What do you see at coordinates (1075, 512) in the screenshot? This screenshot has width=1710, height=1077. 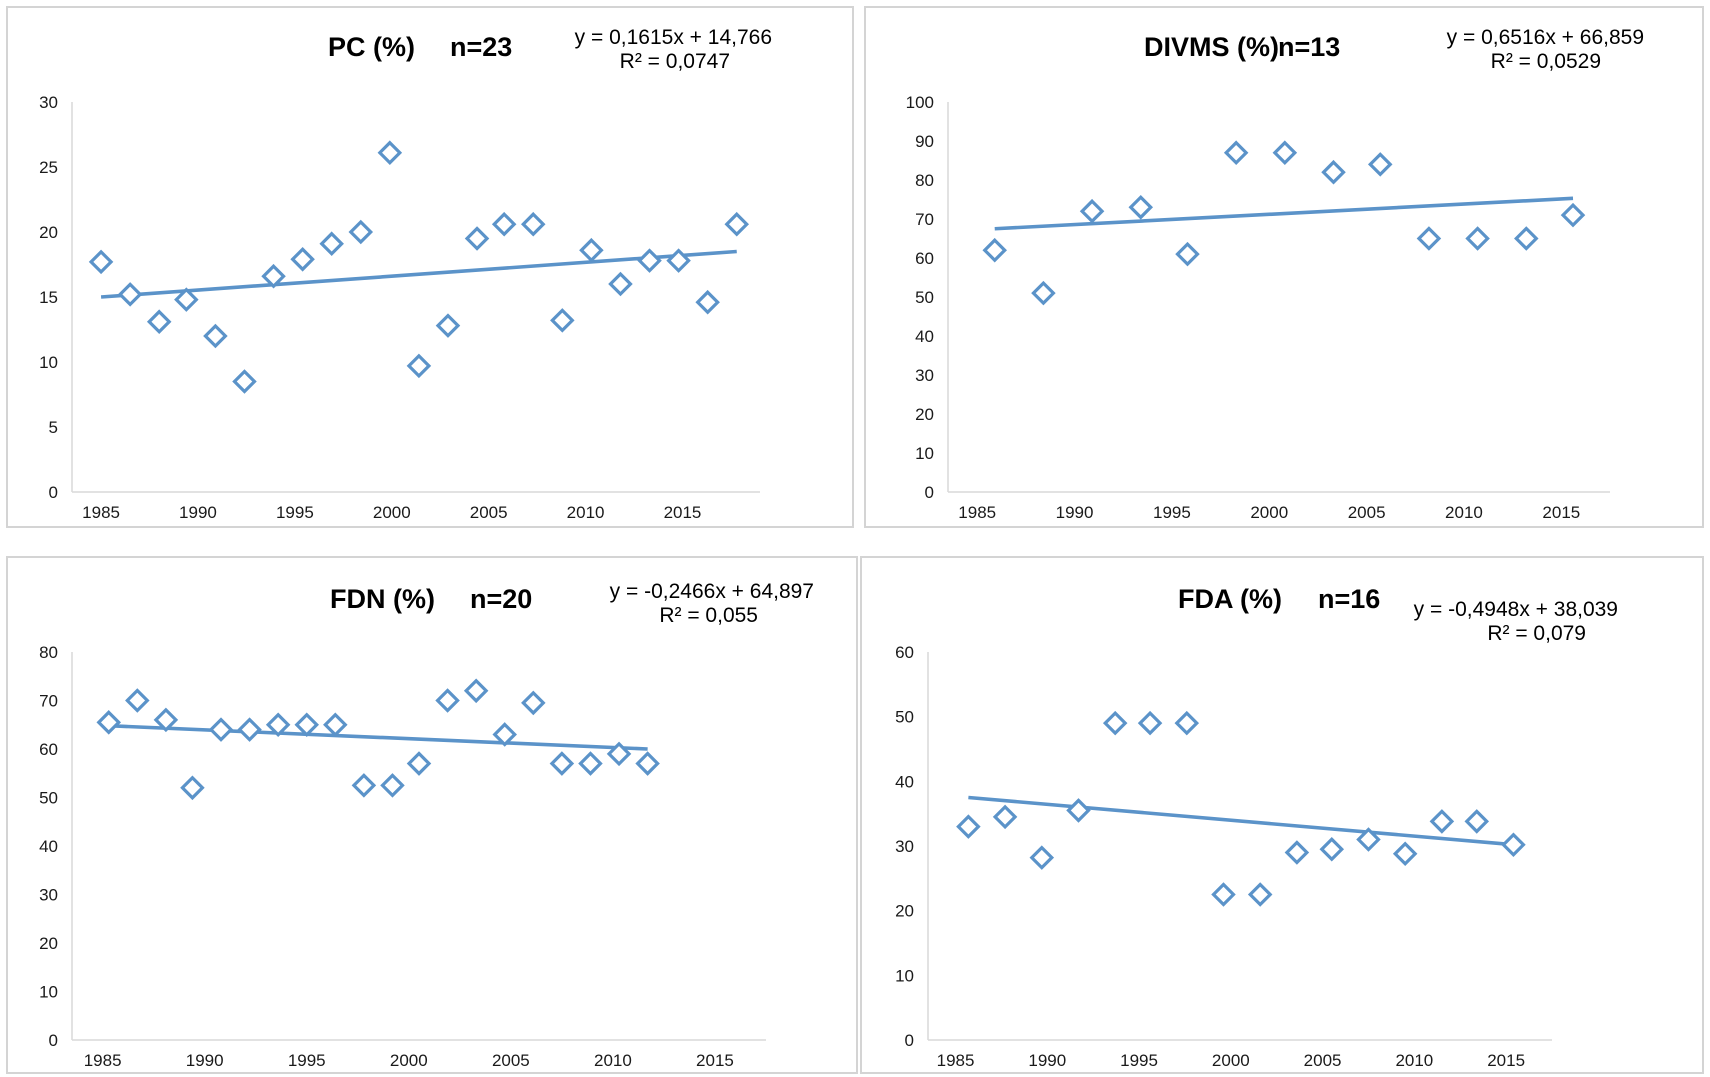 I see `x-tick-label: 1990` at bounding box center [1075, 512].